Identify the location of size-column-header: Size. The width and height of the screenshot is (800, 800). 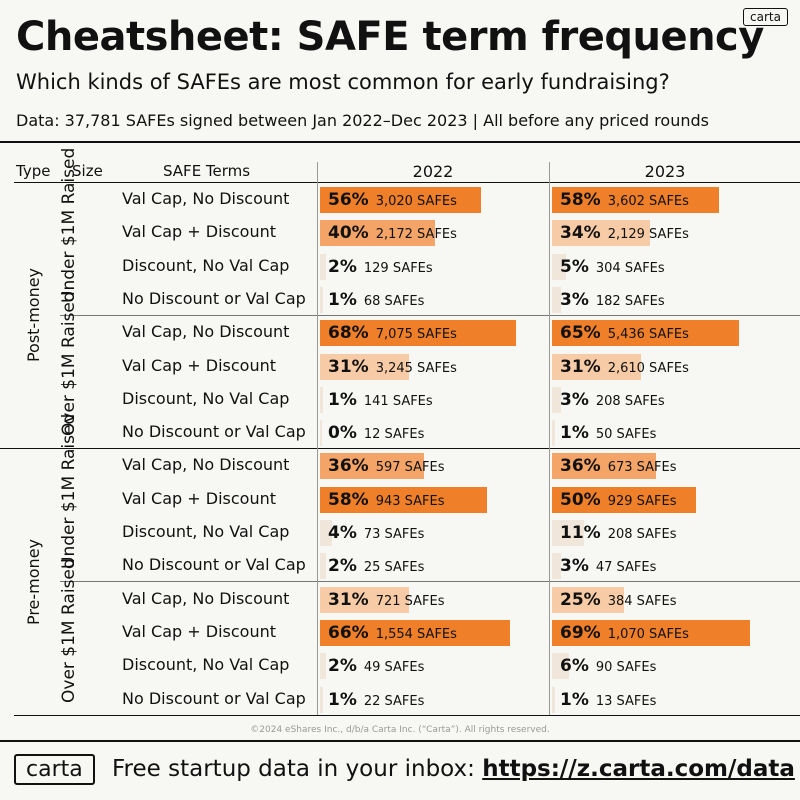
(87, 171).